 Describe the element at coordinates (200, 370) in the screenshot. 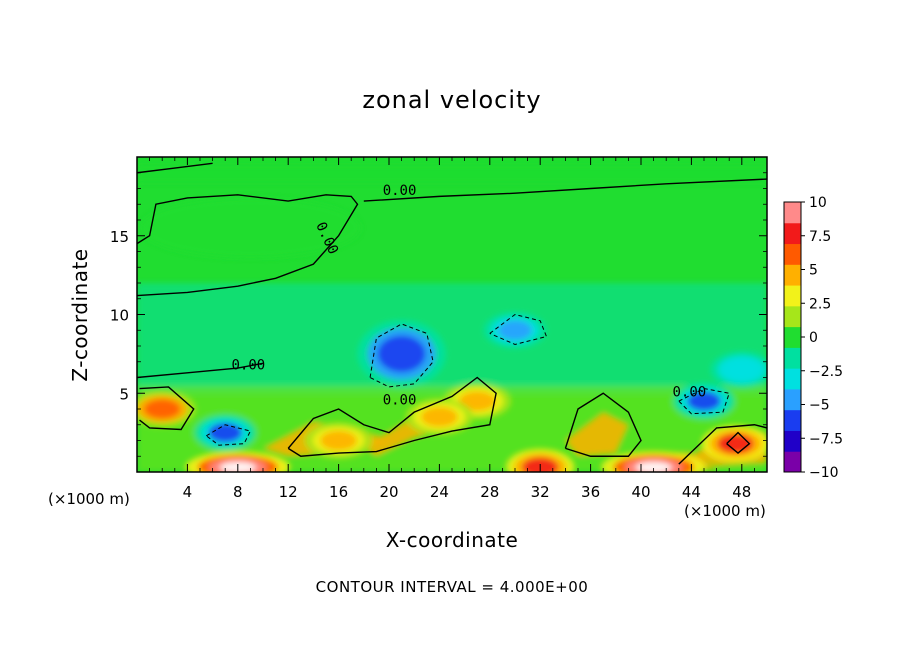

I see `contour-zero-left` at that location.